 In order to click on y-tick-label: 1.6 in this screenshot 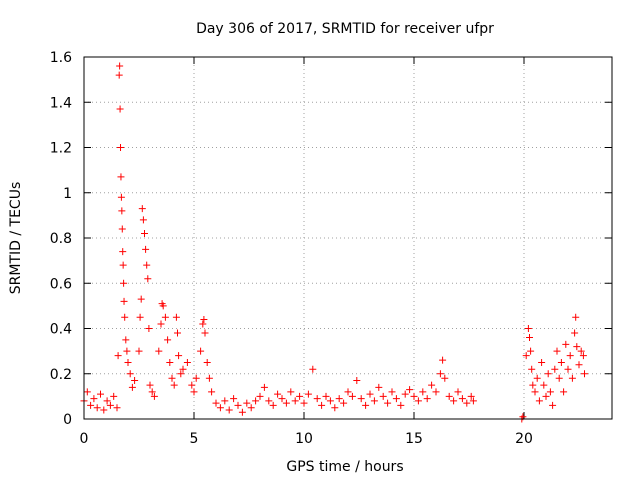, I will do `click(61, 58)`.